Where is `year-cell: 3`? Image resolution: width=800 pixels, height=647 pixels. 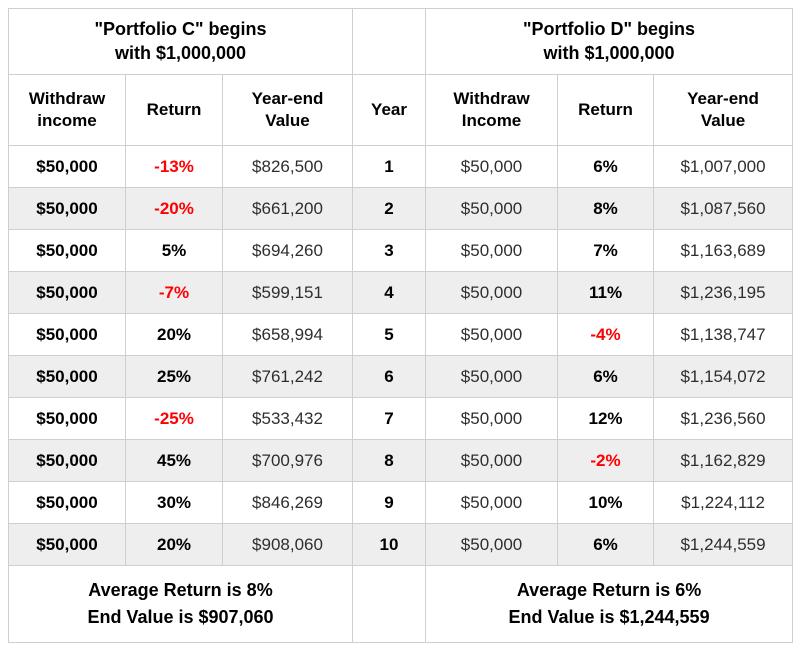
year-cell: 3 is located at coordinates (389, 250).